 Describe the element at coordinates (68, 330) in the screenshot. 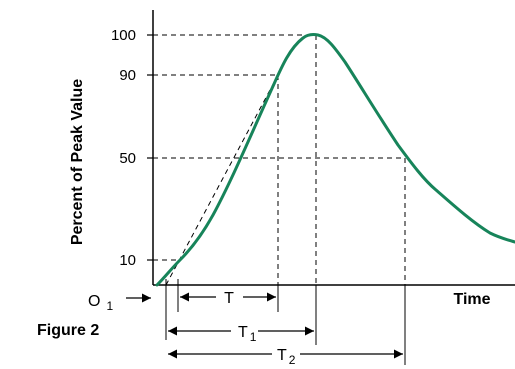

I see `figure-caption: Figure 2` at that location.